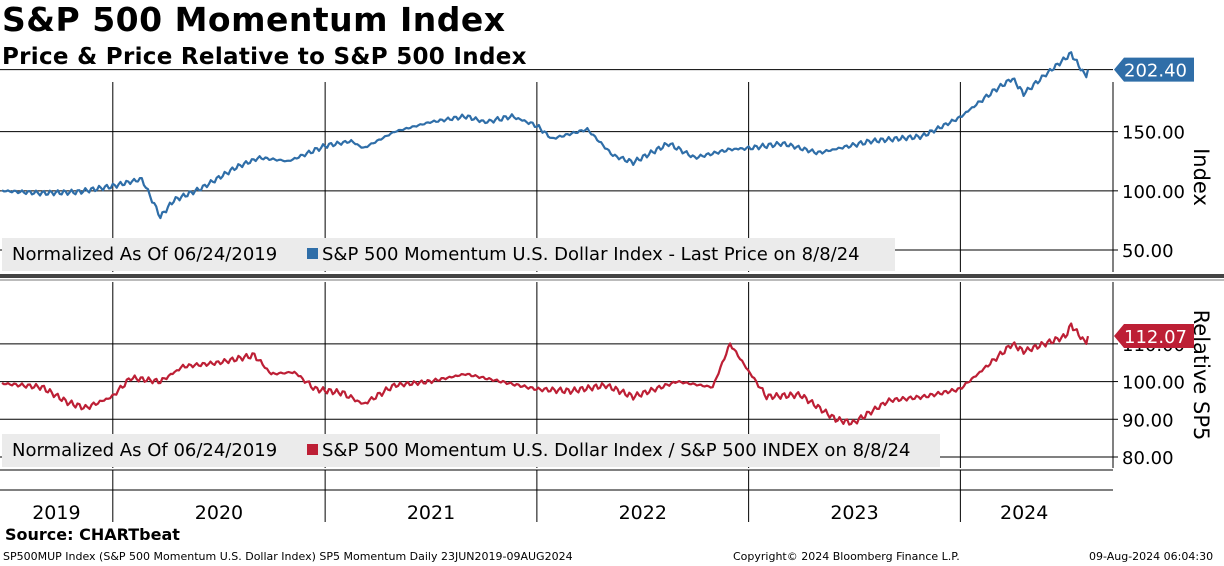  What do you see at coordinates (431, 513) in the screenshot?
I see `x-tick-label-2021: 2021` at bounding box center [431, 513].